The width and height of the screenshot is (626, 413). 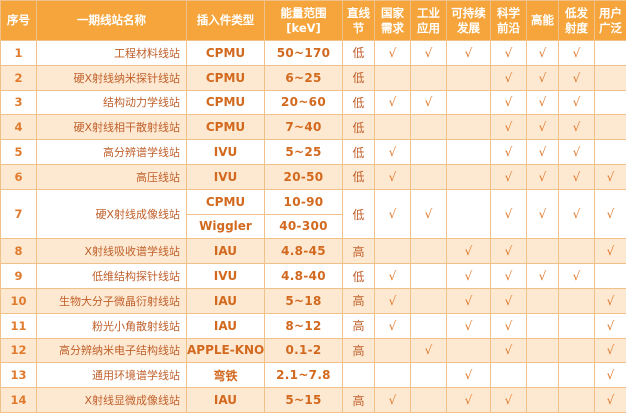 What do you see at coordinates (313, 325) in the screenshot?
I see `table-row: 11 粉光小角散射线站 IAU 8~12 高 √ √ √ √` at bounding box center [313, 325].